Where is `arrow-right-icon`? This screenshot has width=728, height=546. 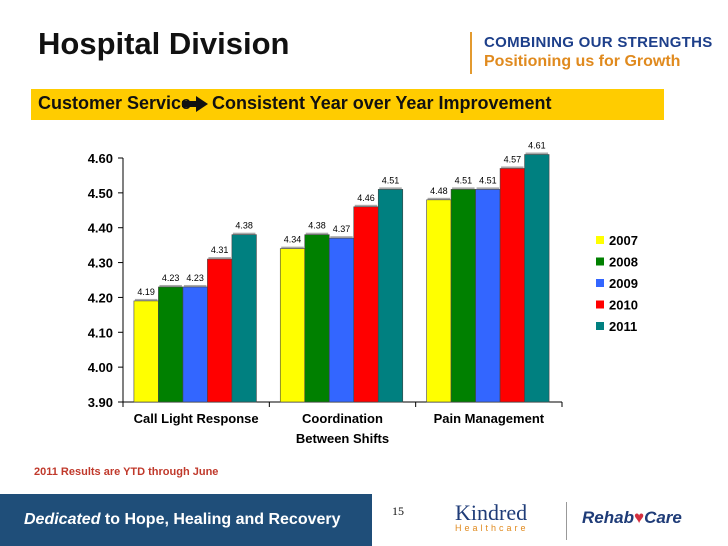 arrow-right-icon is located at coordinates (195, 106).